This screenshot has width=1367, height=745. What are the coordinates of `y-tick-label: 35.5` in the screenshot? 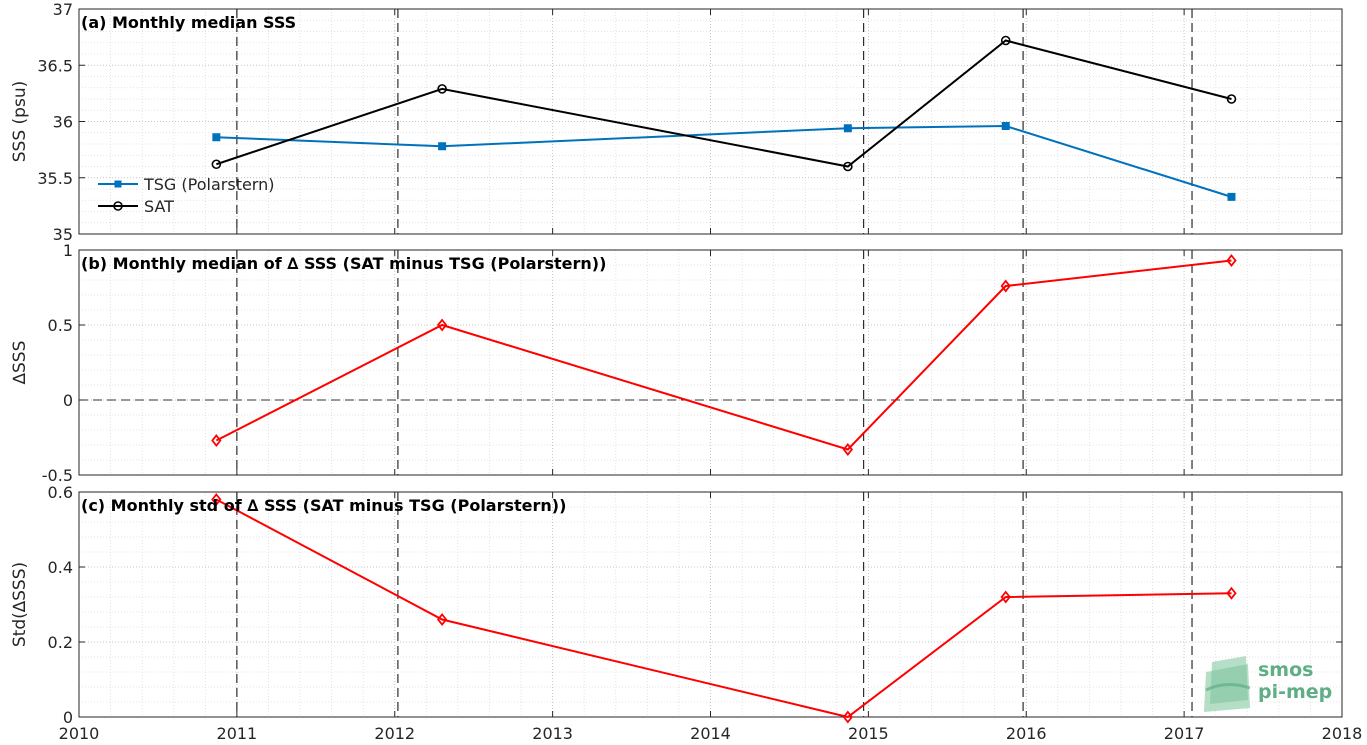 It's located at (55, 178).